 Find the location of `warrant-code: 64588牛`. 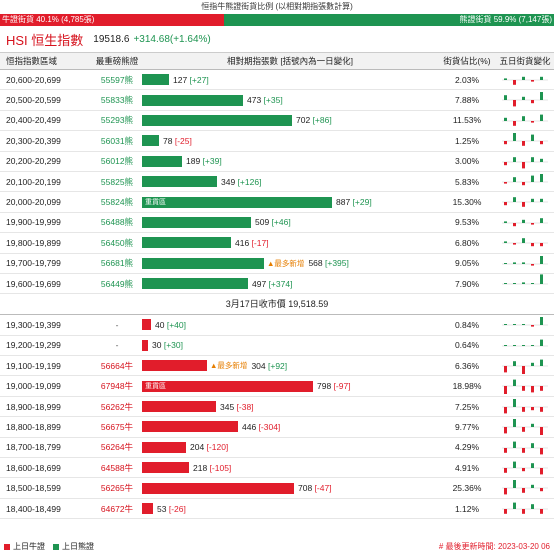

warrant-code: 64588牛 is located at coordinates (117, 467).